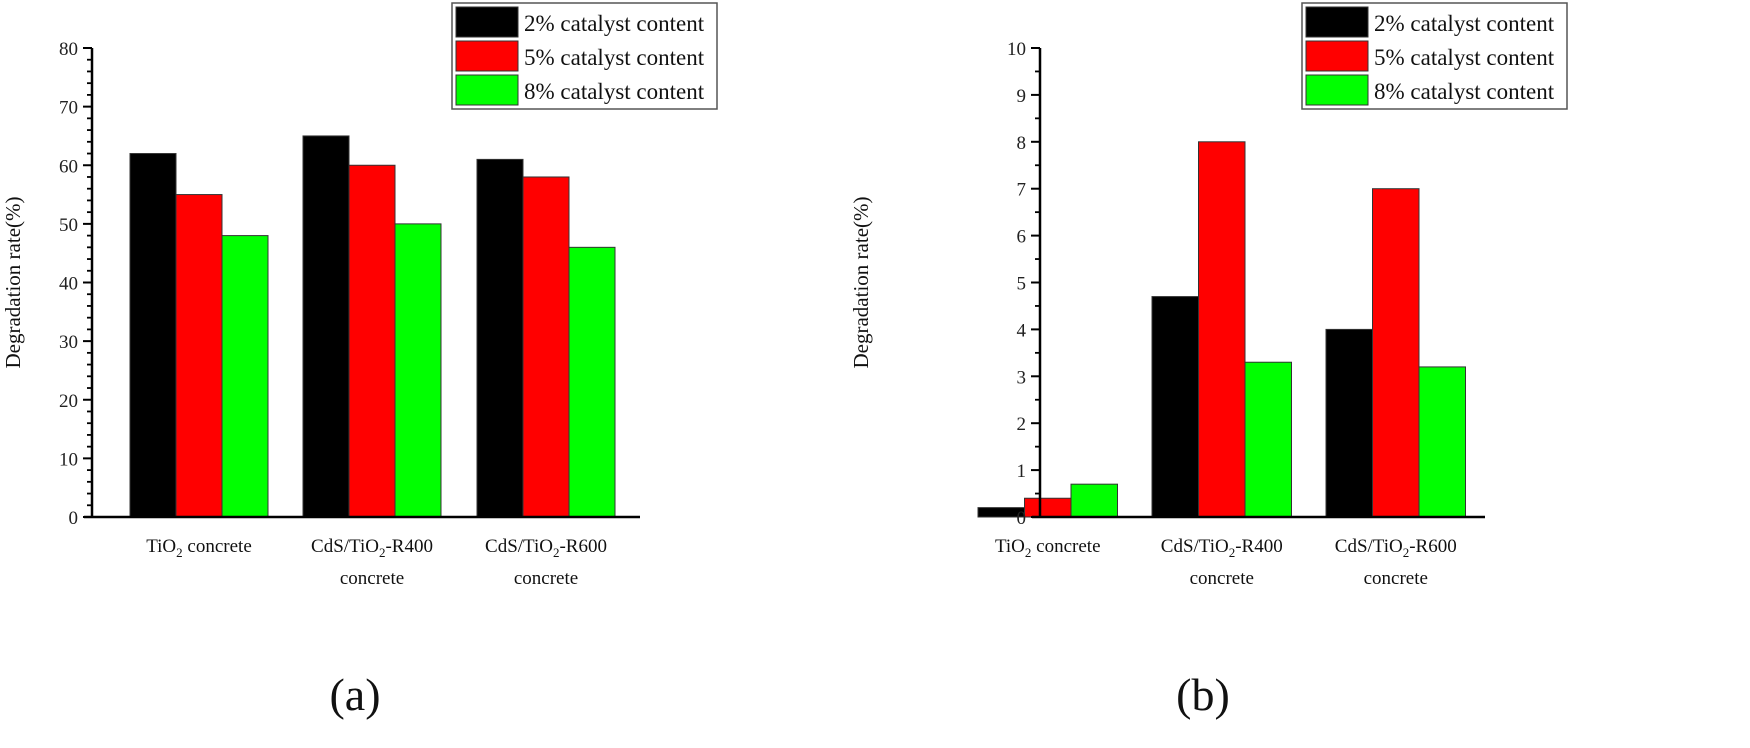 The width and height of the screenshot is (1750, 748). Describe the element at coordinates (68, 49) in the screenshot. I see `y-tick-label: 80` at that location.